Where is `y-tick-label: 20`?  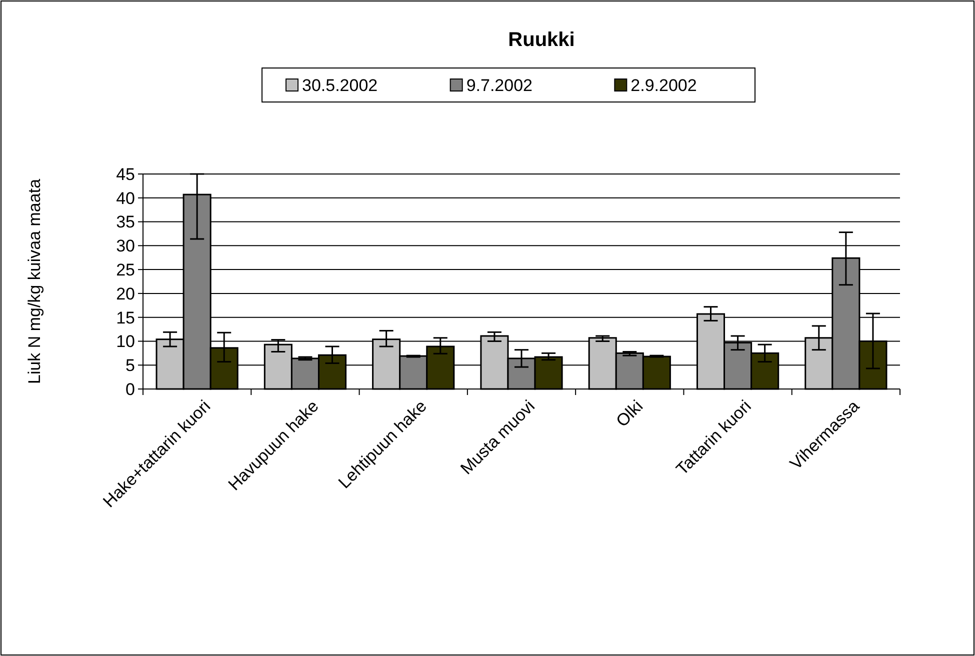 y-tick-label: 20 is located at coordinates (125, 294).